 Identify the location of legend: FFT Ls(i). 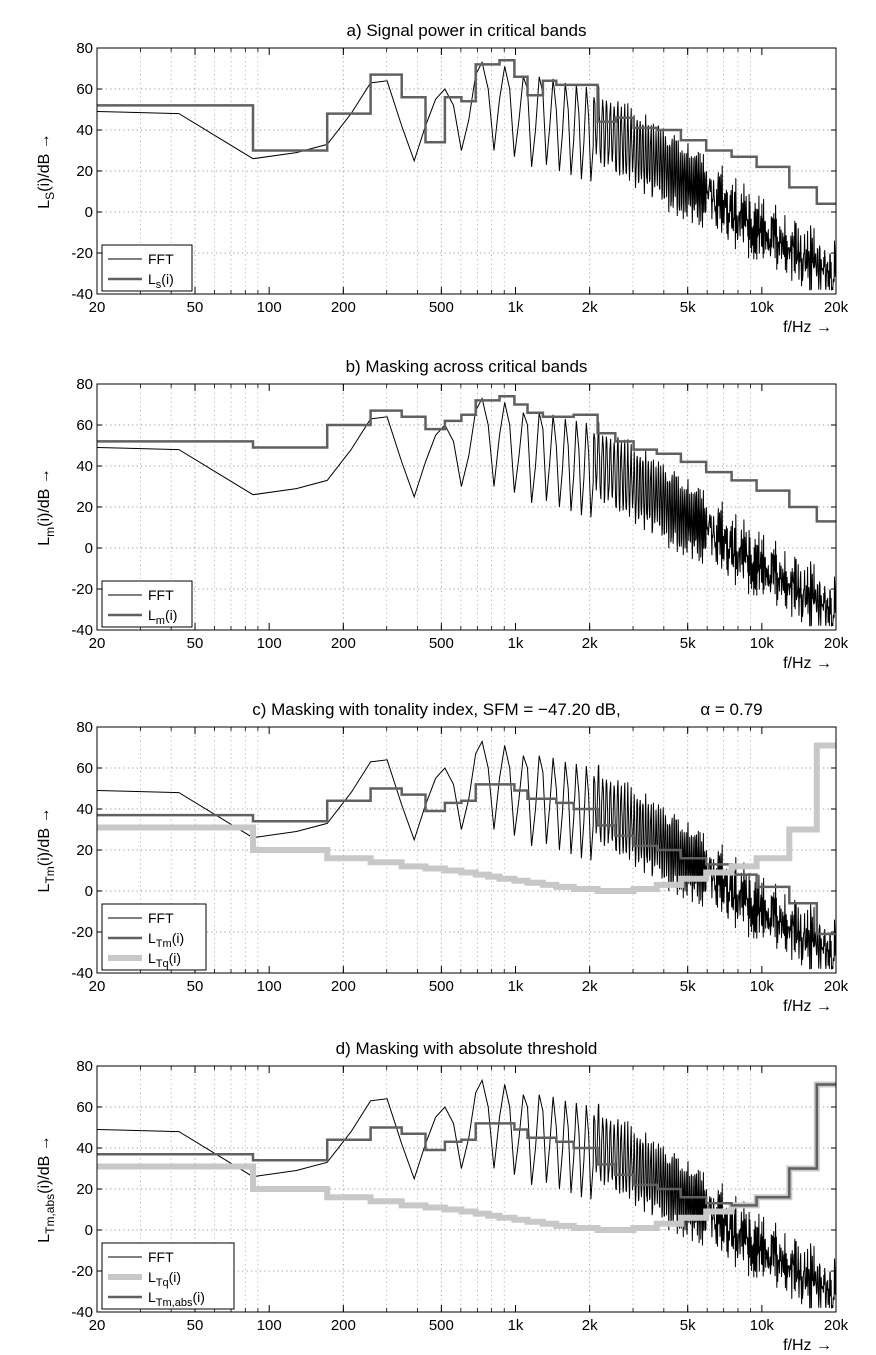
(147, 268).